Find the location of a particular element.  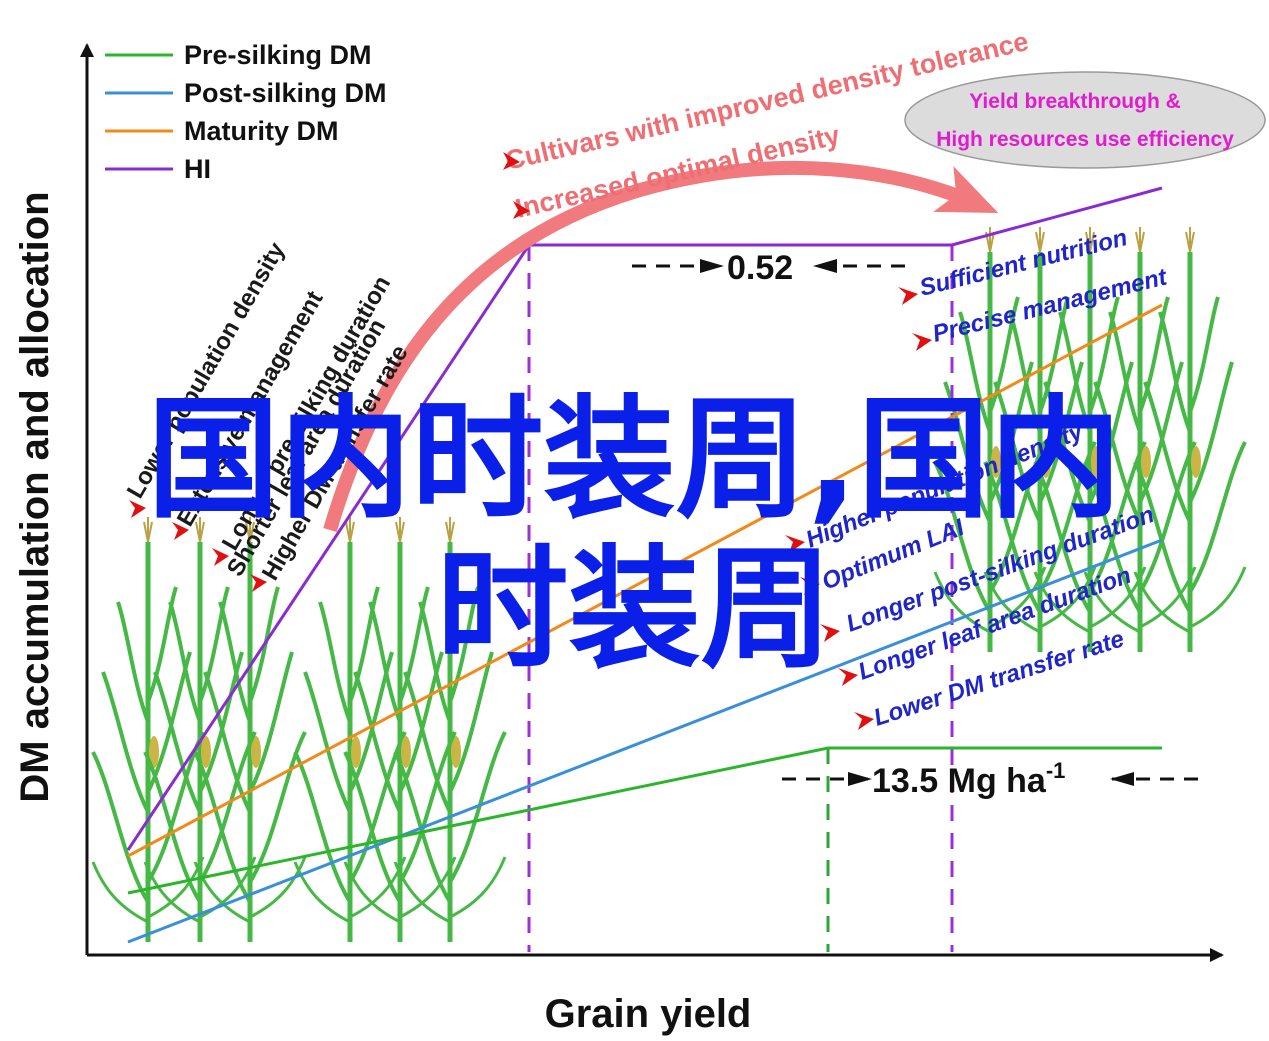

hi-annotation: 0.52 is located at coordinates (768, 268).